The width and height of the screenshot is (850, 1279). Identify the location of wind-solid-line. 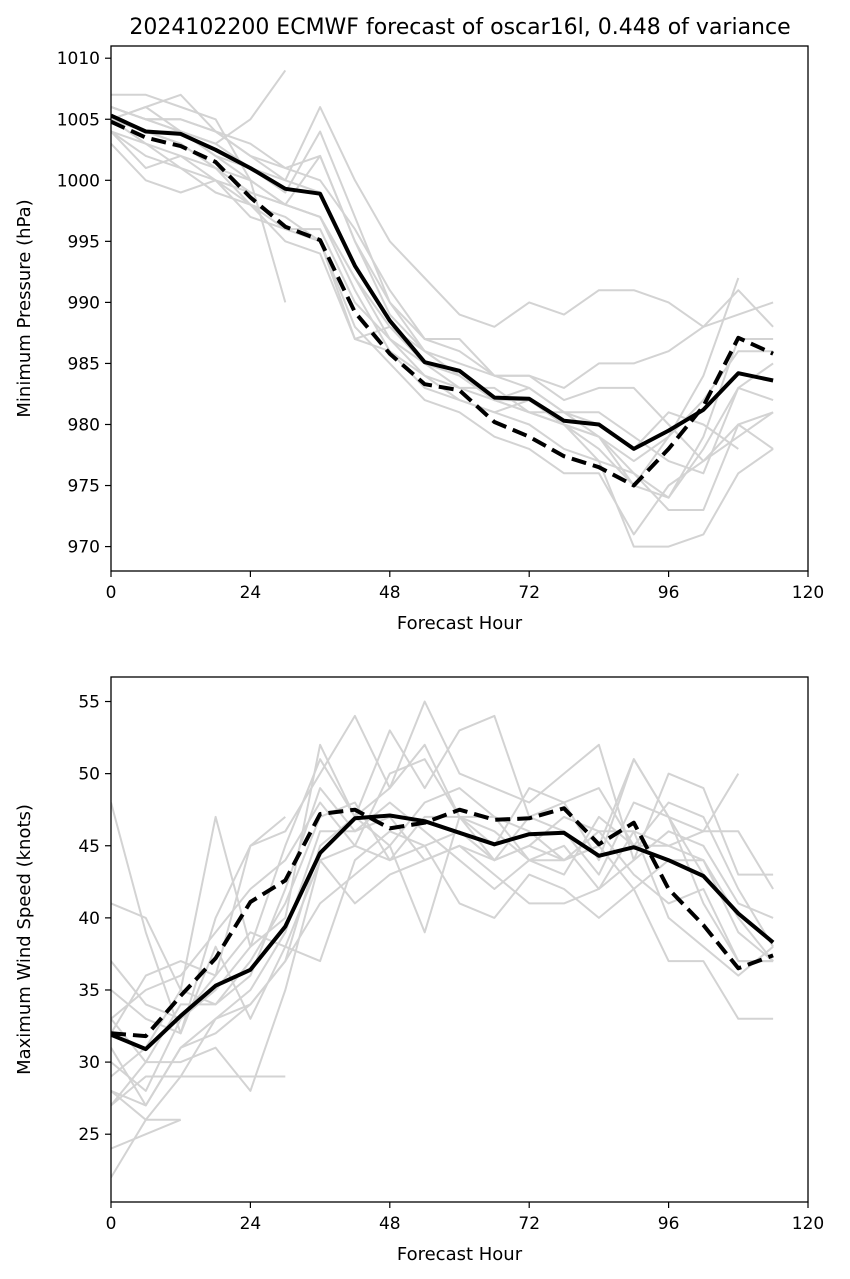
(443, 932).